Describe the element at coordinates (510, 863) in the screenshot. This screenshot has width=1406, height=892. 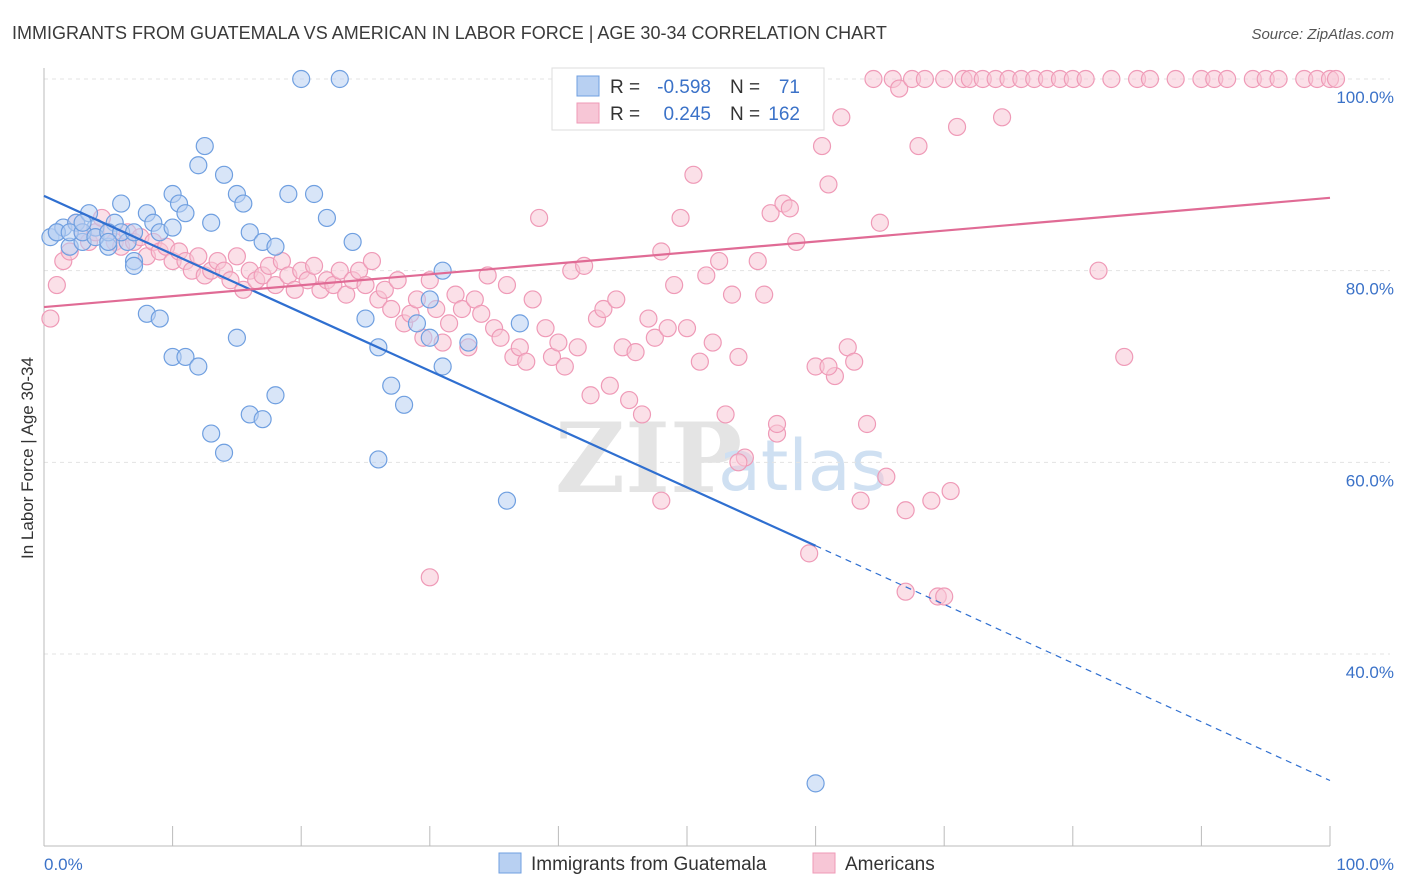
I see `series-legend-swatch-guatemala` at that location.